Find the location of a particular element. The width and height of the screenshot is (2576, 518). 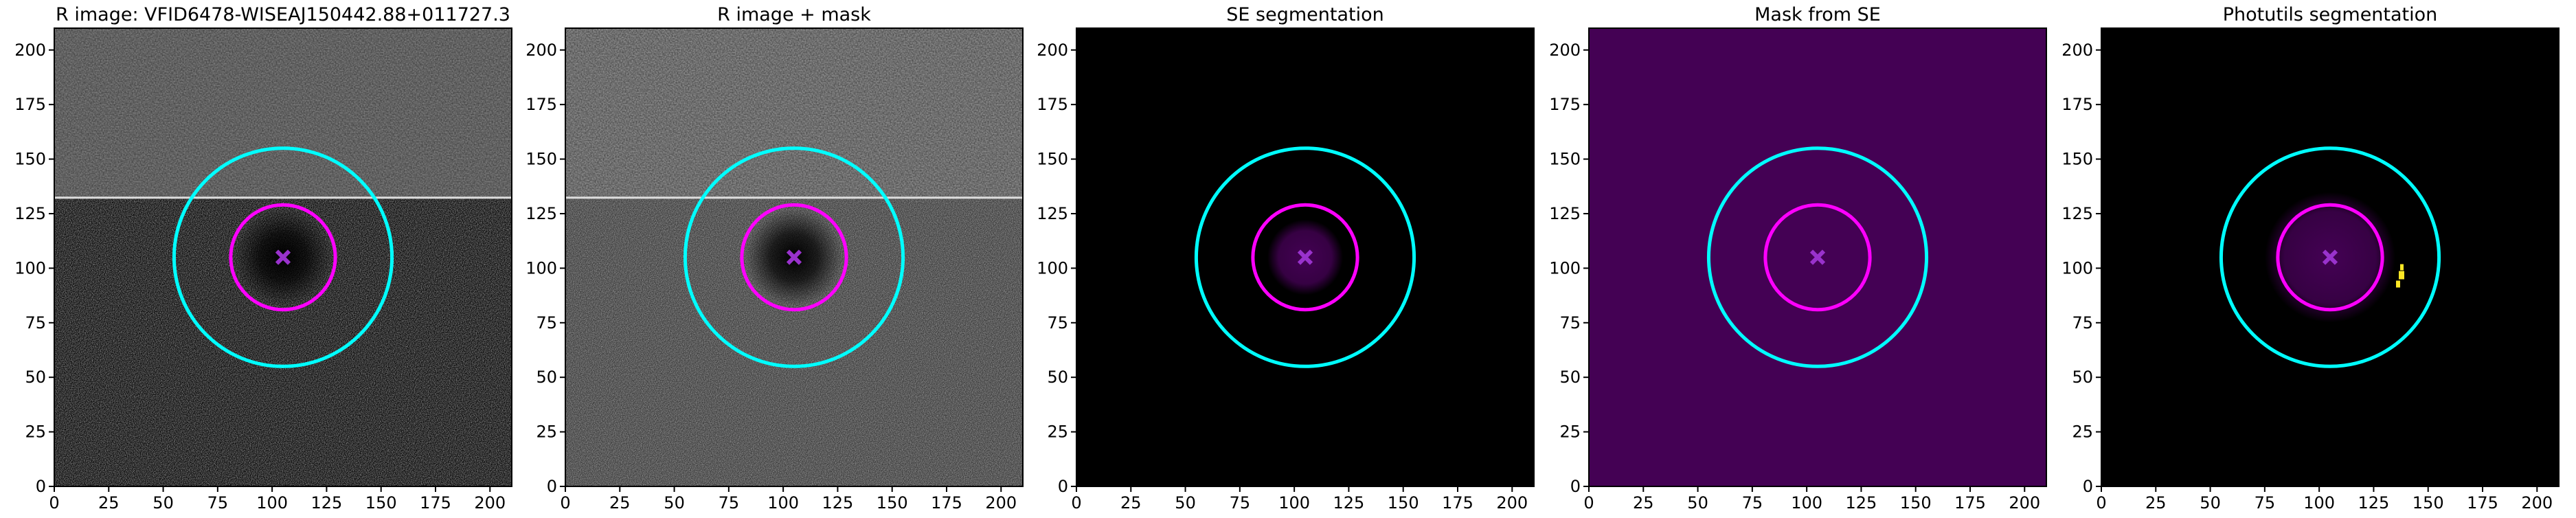

panel-title: SE segmentation is located at coordinates (1304, 14).